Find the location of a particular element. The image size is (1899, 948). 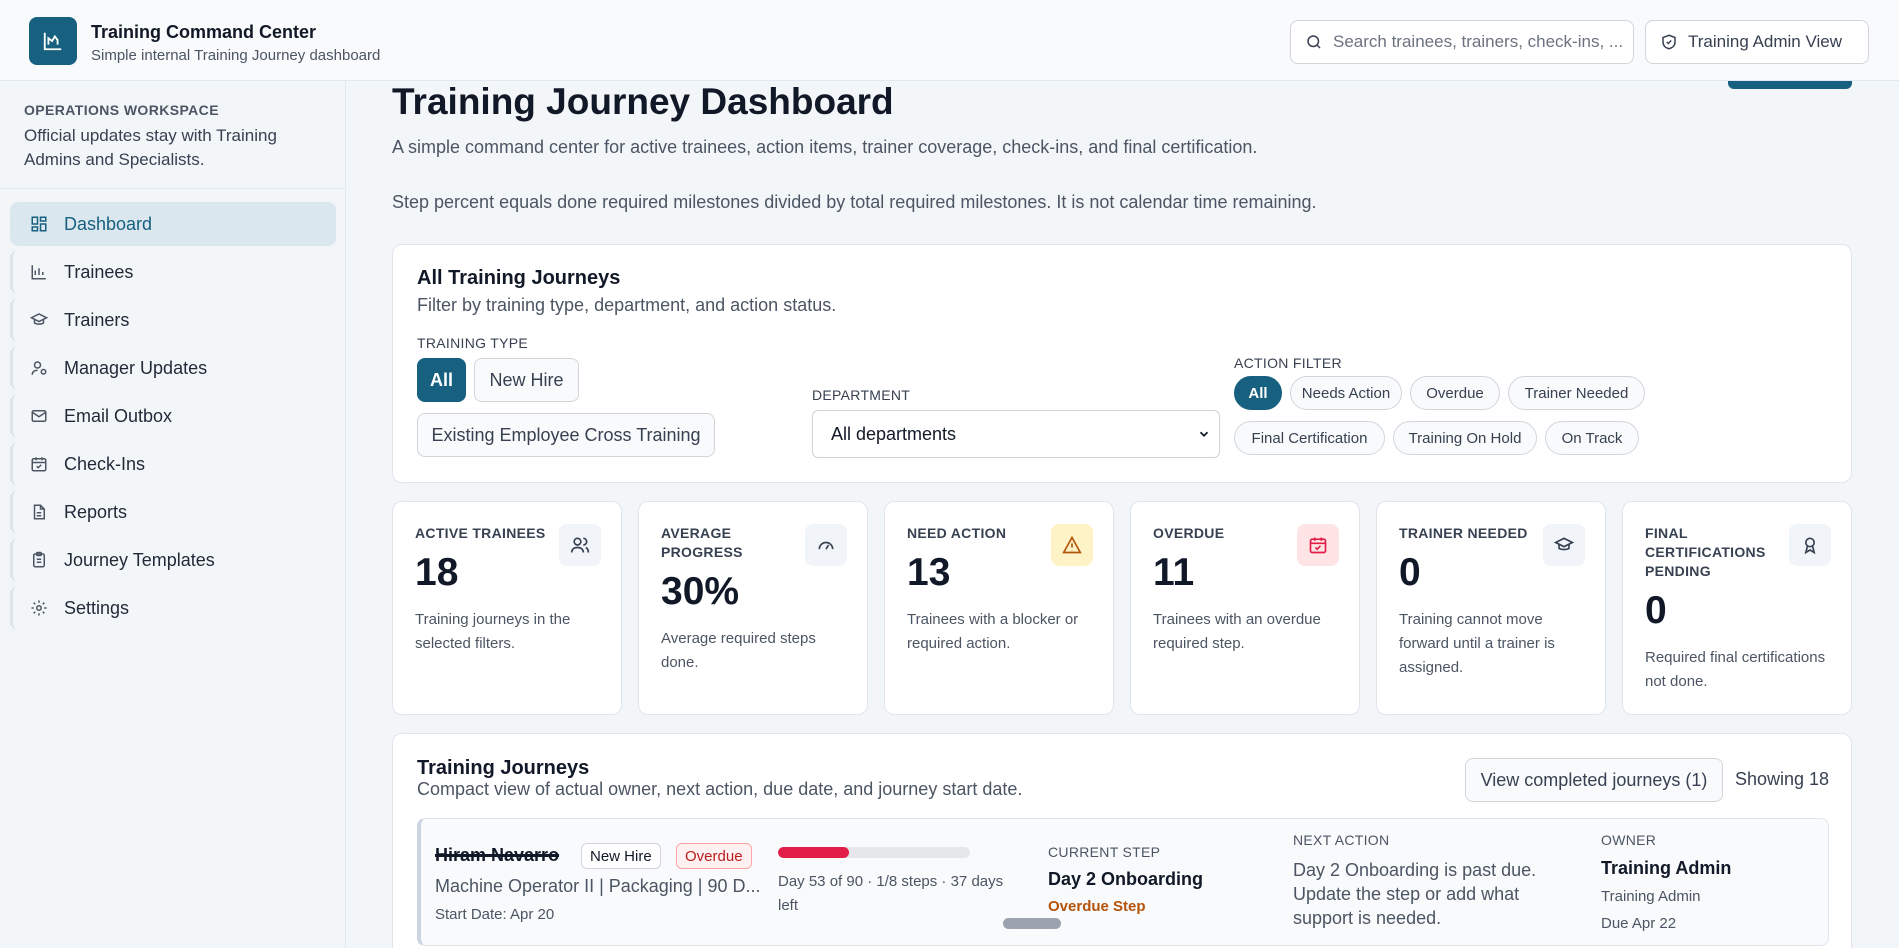

journeys-title: Training Journeys is located at coordinates (503, 768).